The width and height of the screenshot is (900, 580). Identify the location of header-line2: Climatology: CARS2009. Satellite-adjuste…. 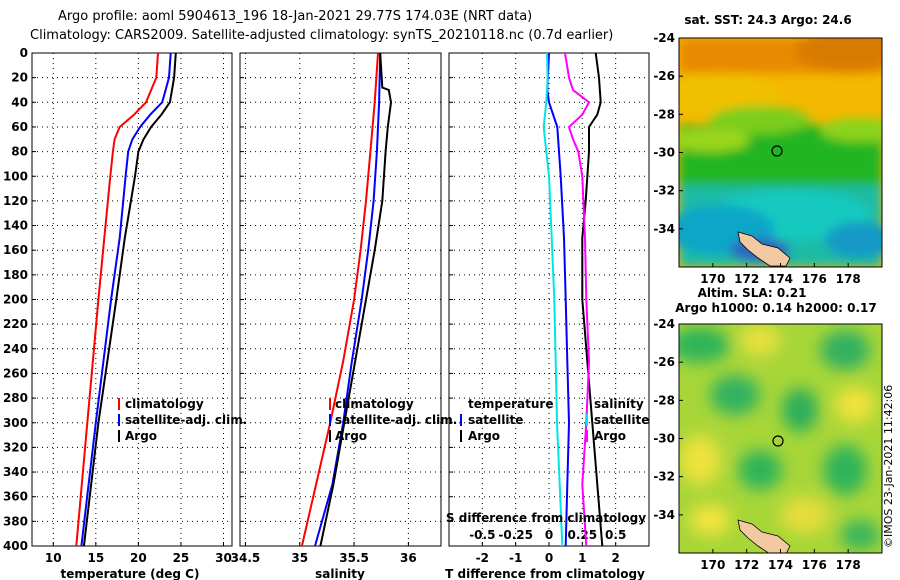
(321, 35).